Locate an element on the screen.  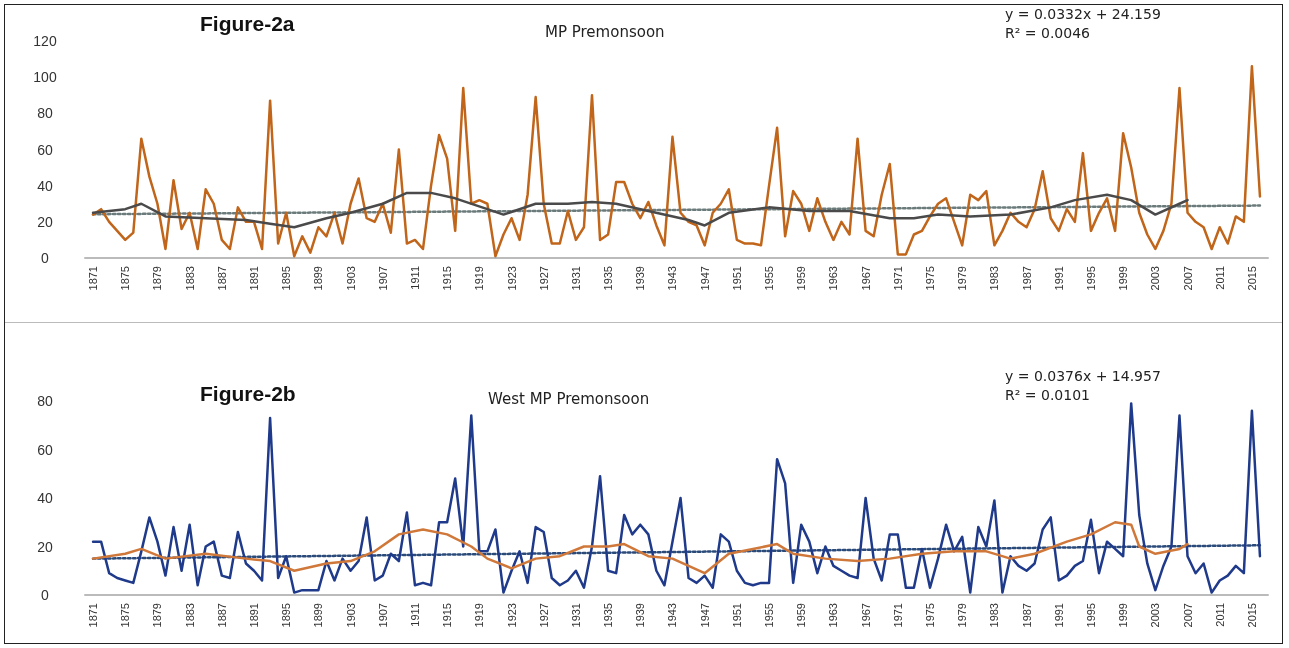
annotation: R² = 0.0101 is located at coordinates (1047, 395).